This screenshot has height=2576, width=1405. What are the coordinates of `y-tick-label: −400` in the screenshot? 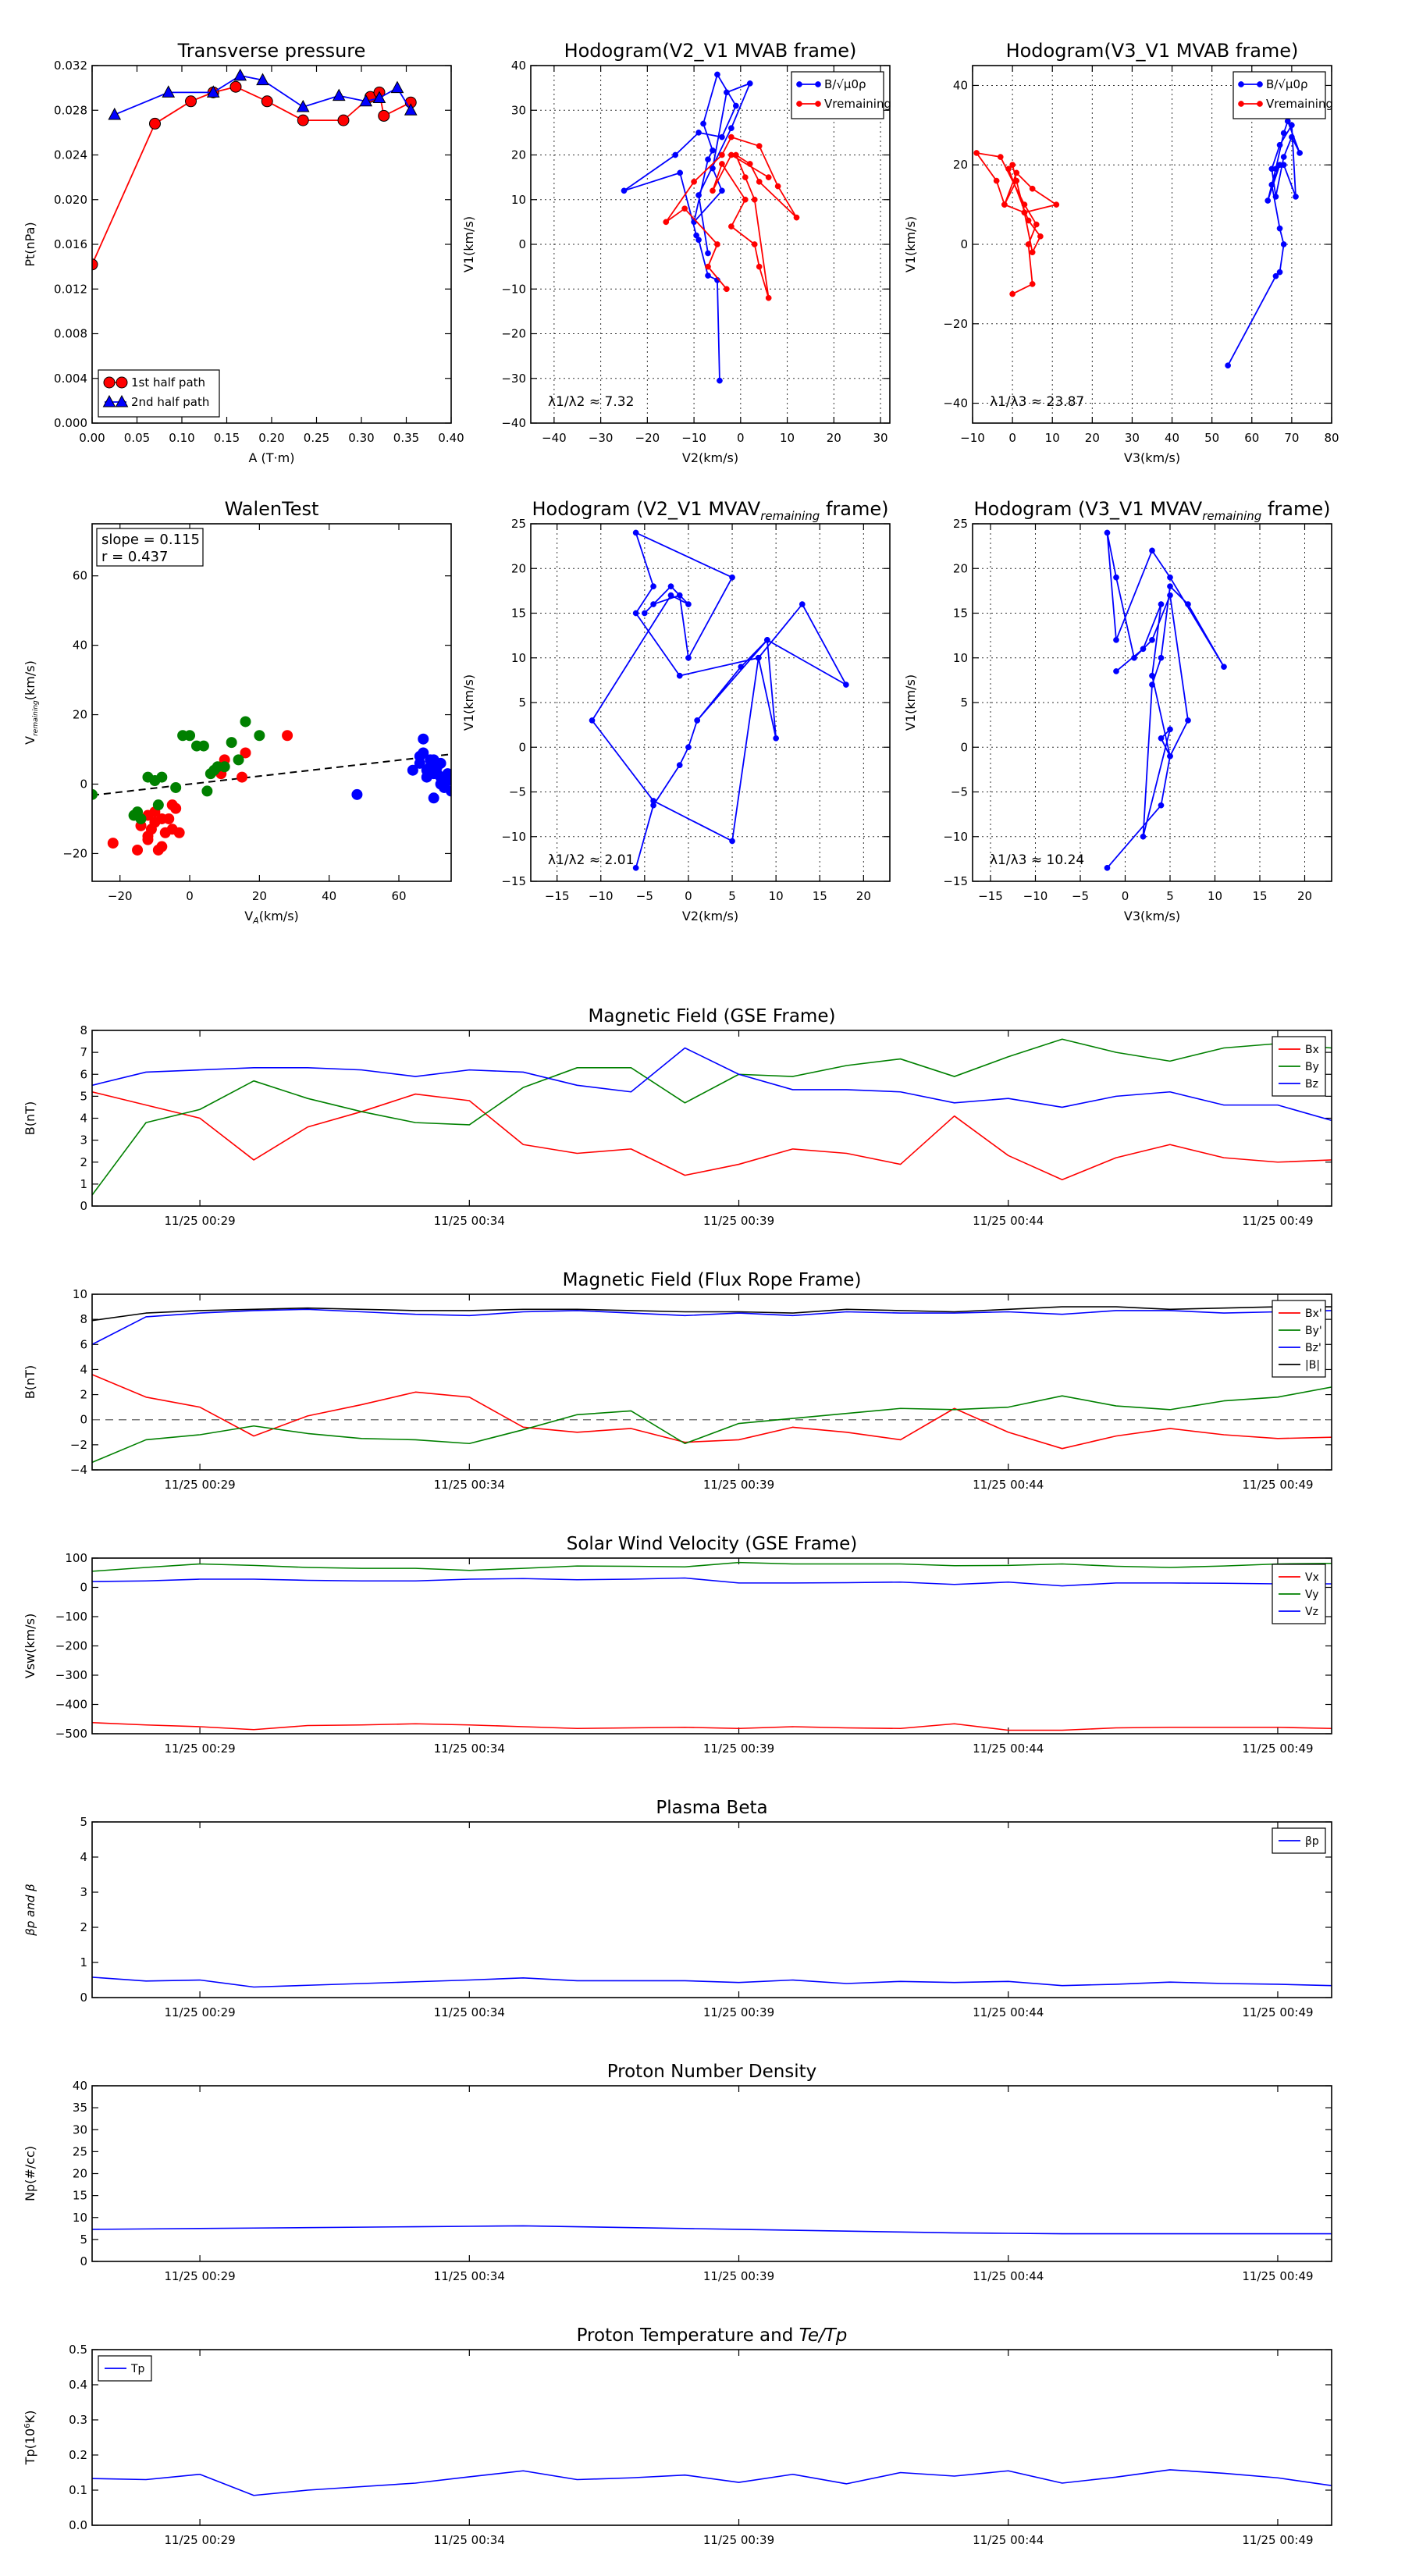 It's located at (71, 1705).